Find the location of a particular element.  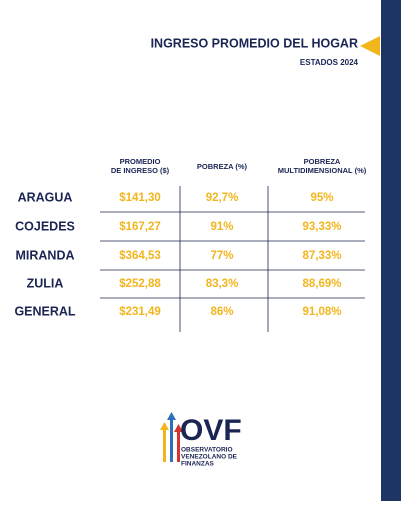

cell: 87,33% is located at coordinates (321, 256).